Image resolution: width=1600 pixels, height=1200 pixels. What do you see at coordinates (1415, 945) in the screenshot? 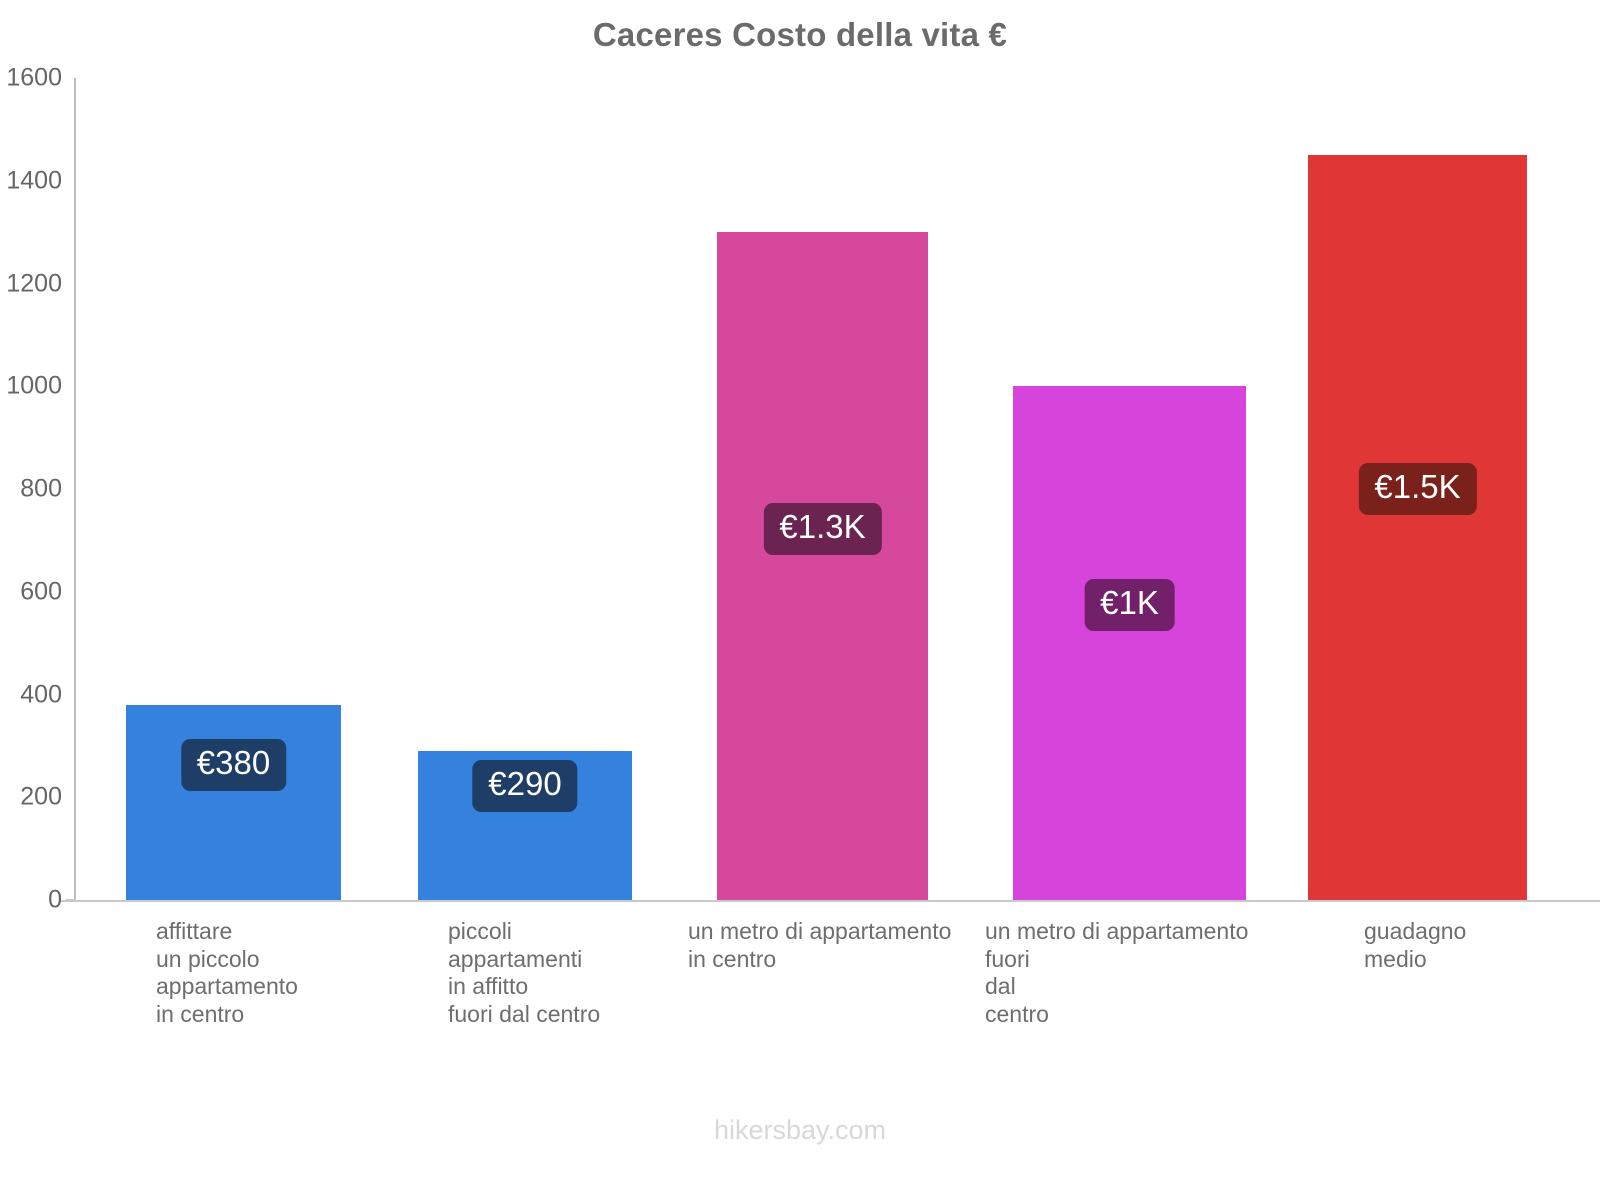
I see `category-label-5: guadagno medio` at bounding box center [1415, 945].